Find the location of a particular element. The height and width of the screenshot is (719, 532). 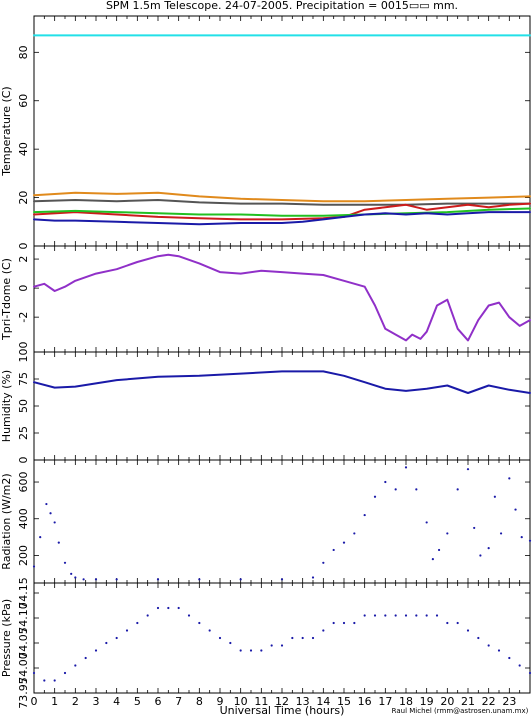

y-tick-label: 73.95 is located at coordinates (23, 693).